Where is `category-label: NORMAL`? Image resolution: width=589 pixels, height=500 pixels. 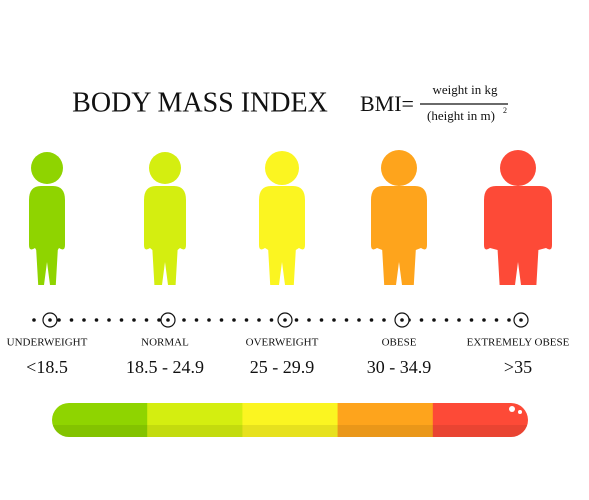
category-label: NORMAL is located at coordinates (165, 343).